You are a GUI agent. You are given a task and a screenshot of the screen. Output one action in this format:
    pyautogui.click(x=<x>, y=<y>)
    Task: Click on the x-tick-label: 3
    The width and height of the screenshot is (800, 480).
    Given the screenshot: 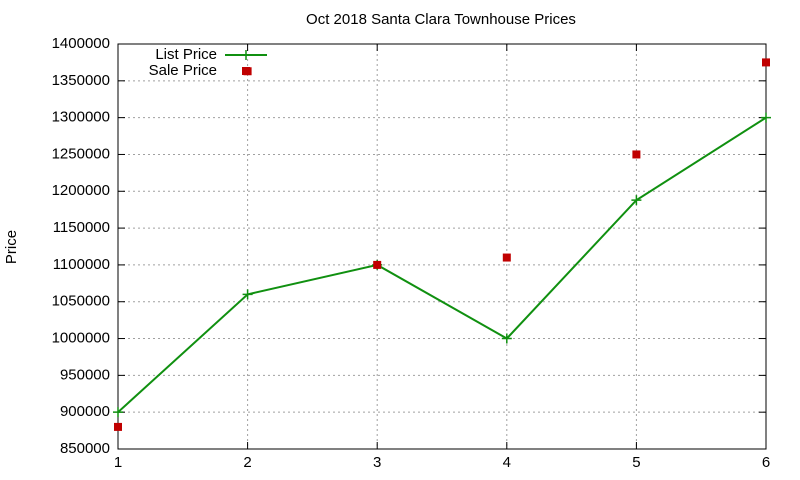 What is the action you would take?
    pyautogui.click(x=377, y=462)
    